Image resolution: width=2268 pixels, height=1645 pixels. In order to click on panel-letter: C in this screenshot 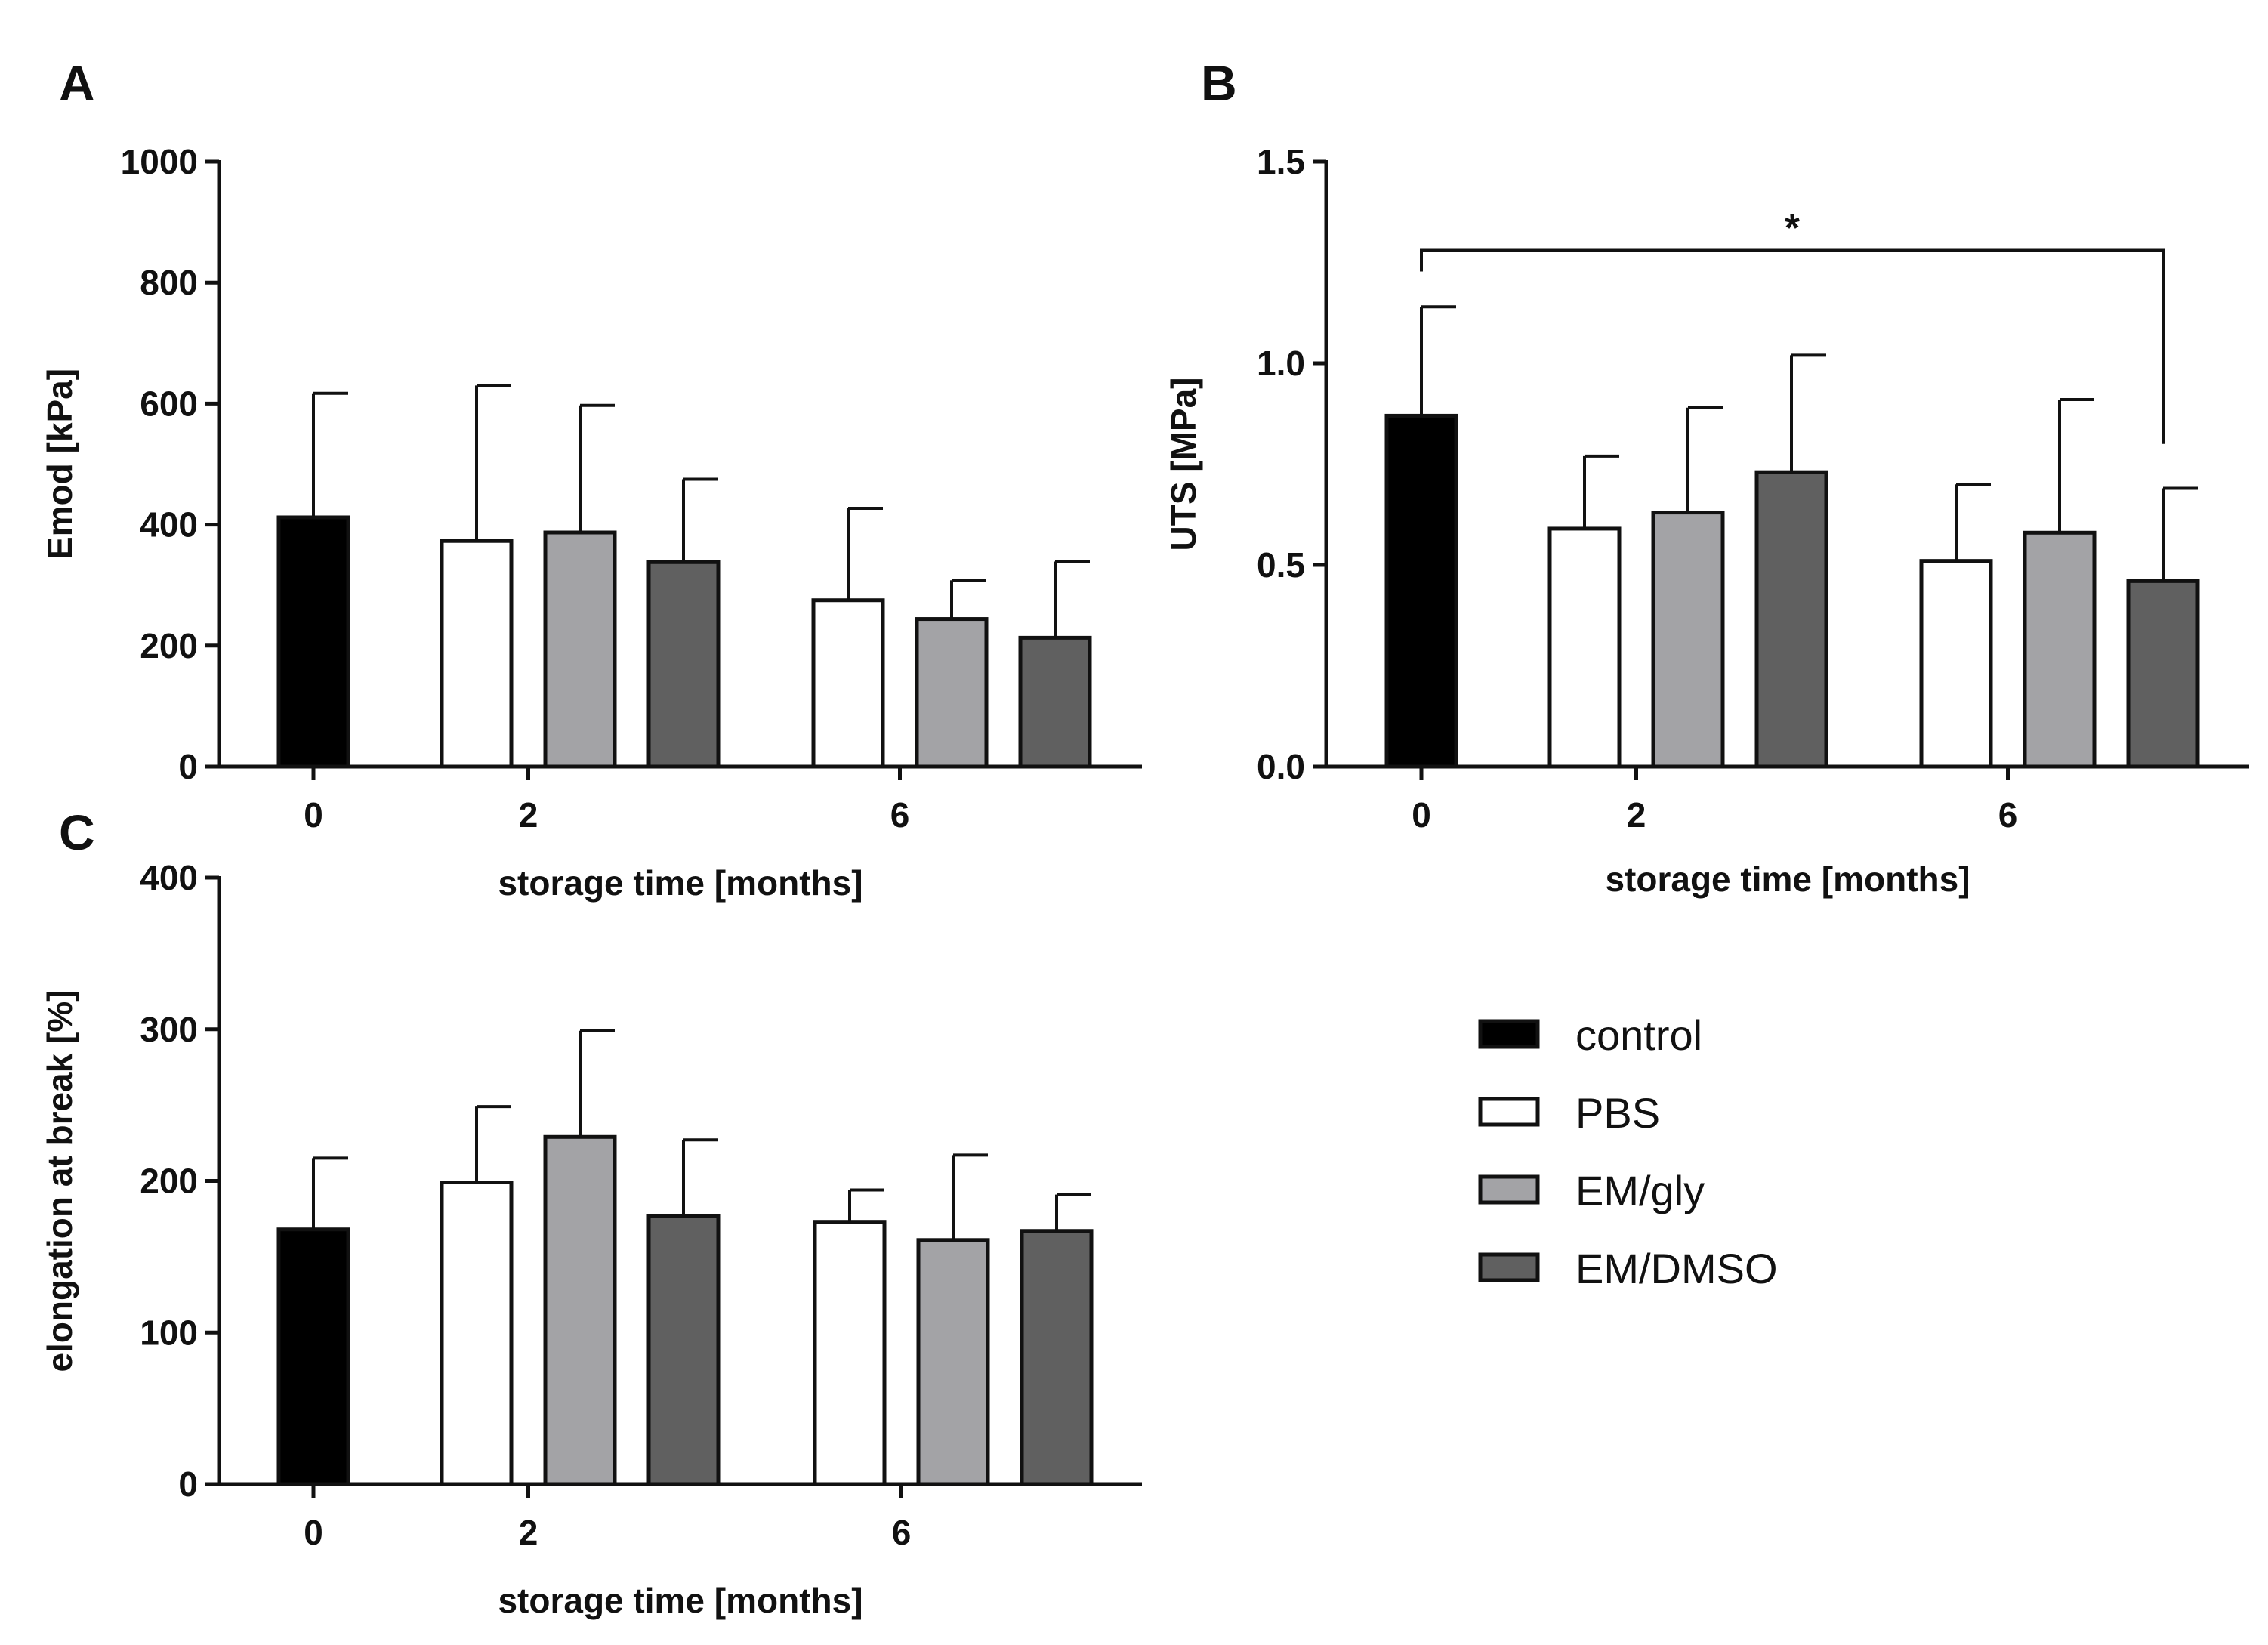, I will do `click(77, 832)`.